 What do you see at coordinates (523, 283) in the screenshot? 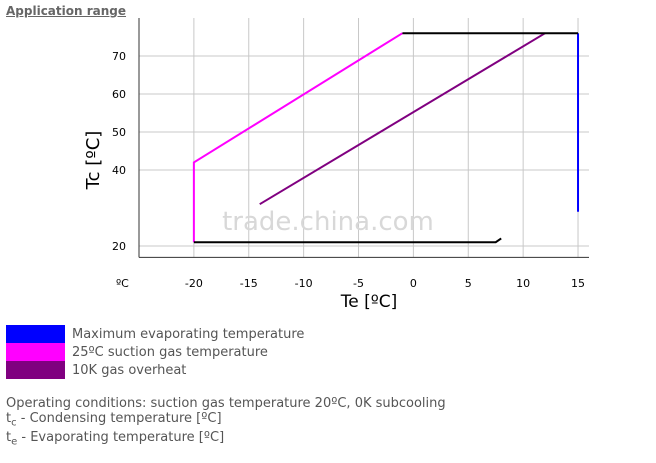
I see `x-tick-label: 10` at bounding box center [523, 283].